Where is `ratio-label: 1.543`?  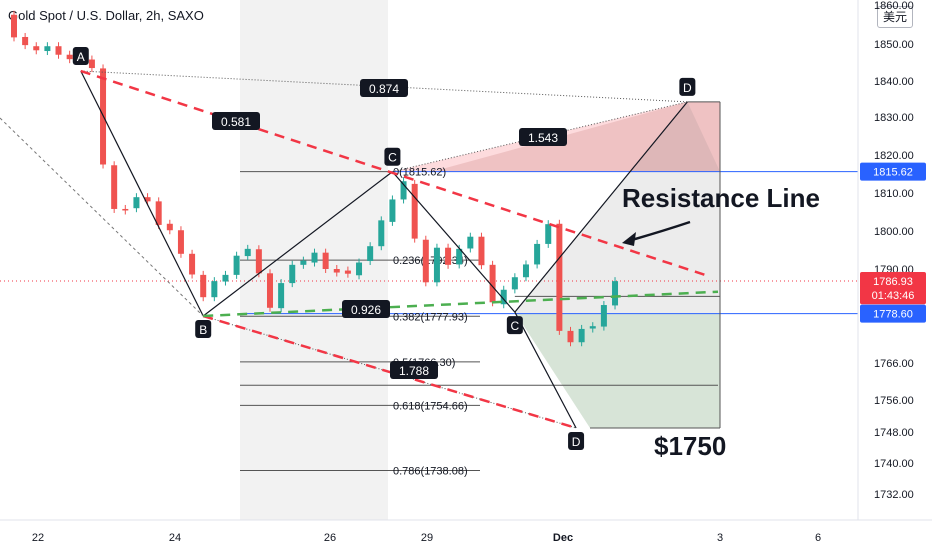
ratio-label: 1.543 is located at coordinates (543, 137).